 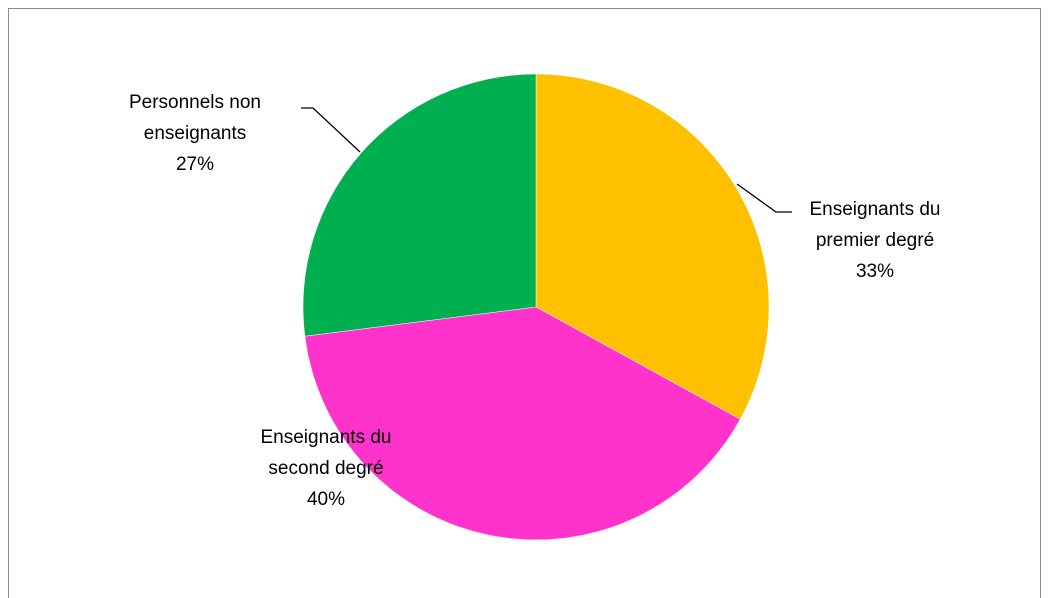 I want to click on slice-name-line: enseignants, so click(x=195, y=133).